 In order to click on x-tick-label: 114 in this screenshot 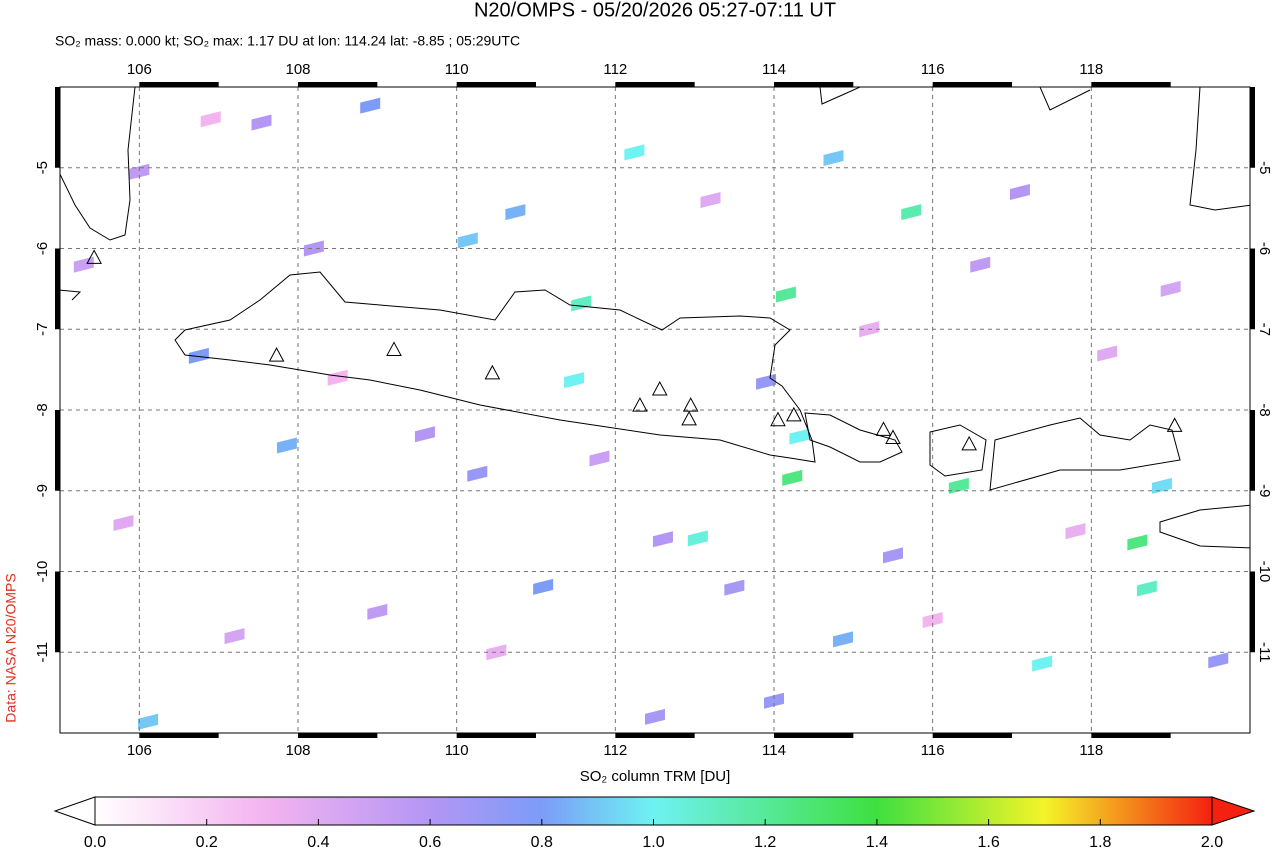, I will do `click(774, 750)`.